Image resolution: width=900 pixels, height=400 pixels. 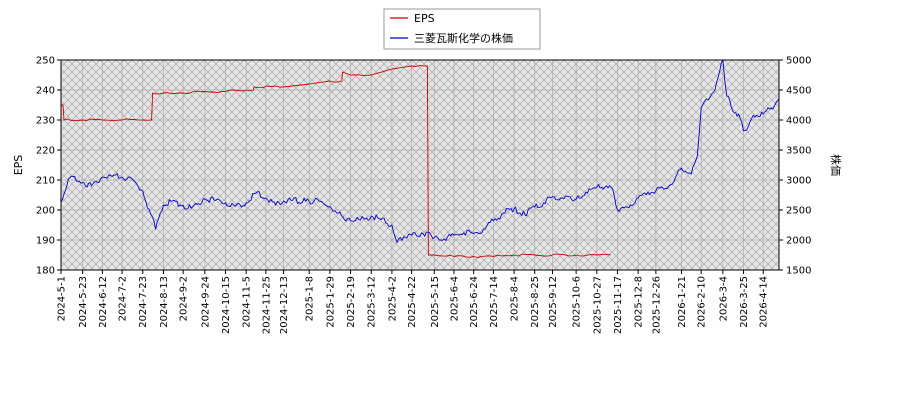 What do you see at coordinates (618, 305) in the screenshot?
I see `x-tick-label: 2025-11-17` at bounding box center [618, 305].